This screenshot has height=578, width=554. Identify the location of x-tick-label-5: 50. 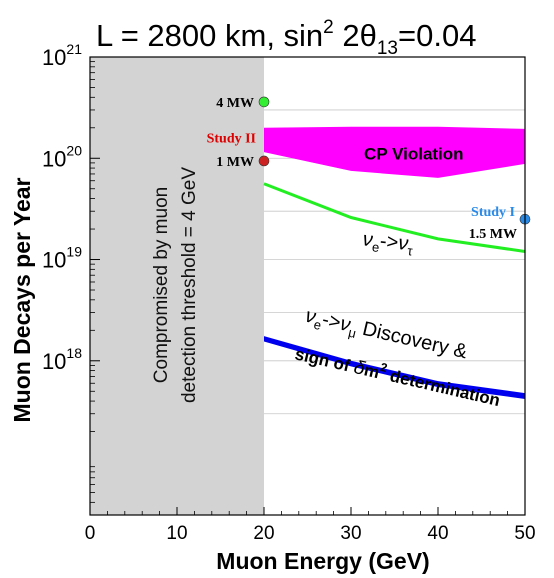
(524, 533).